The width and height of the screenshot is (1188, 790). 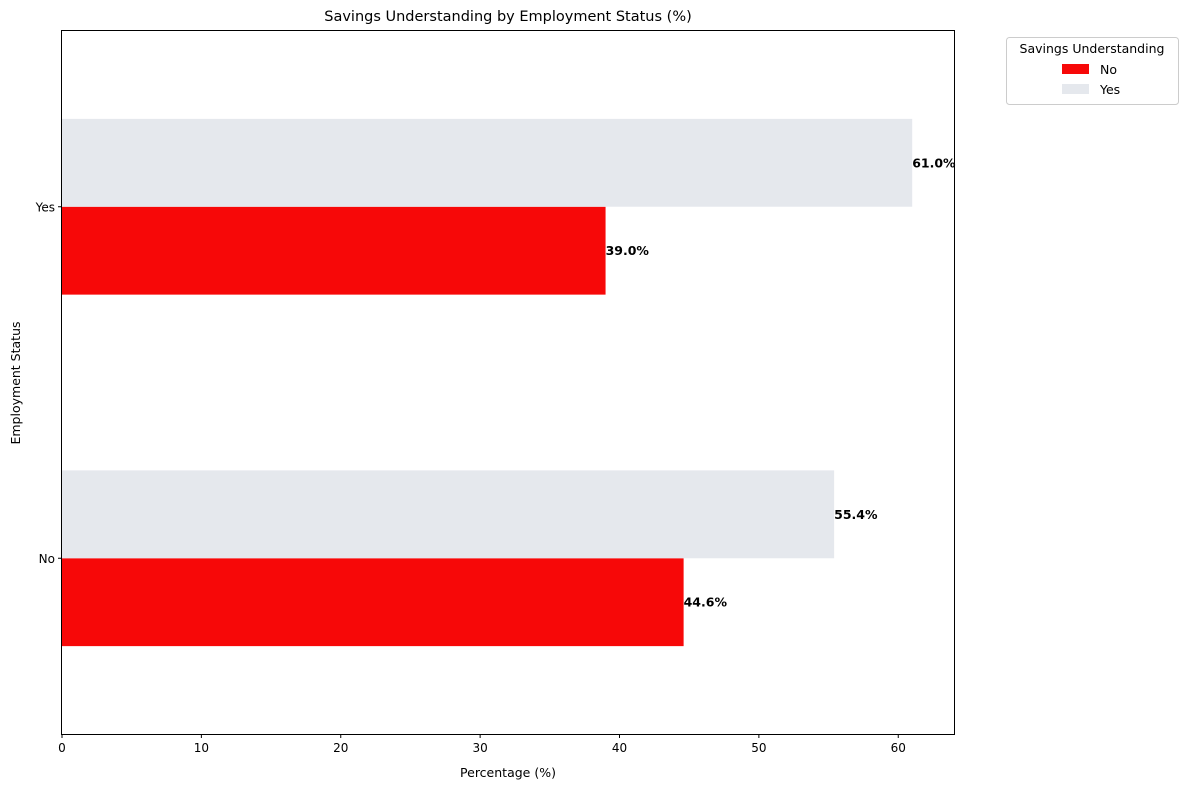 I want to click on x-tick-label: 30, so click(x=479, y=748).